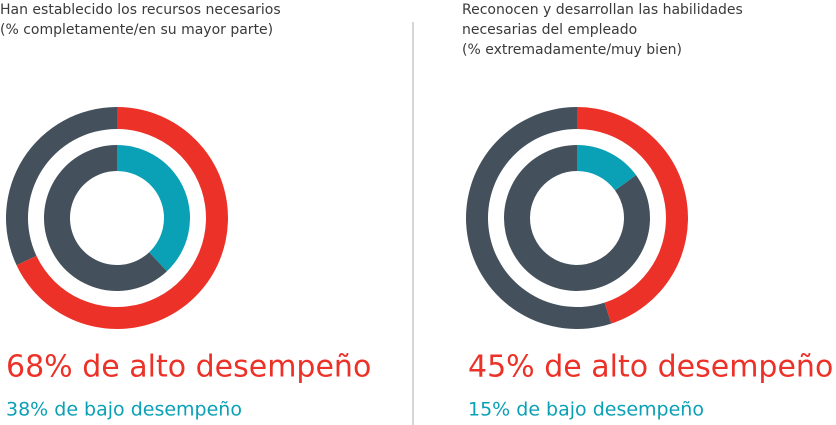 The width and height of the screenshot is (836, 425). Describe the element at coordinates (188, 367) in the screenshot. I see `high-performance-label: 68% de alto desempeño` at that location.